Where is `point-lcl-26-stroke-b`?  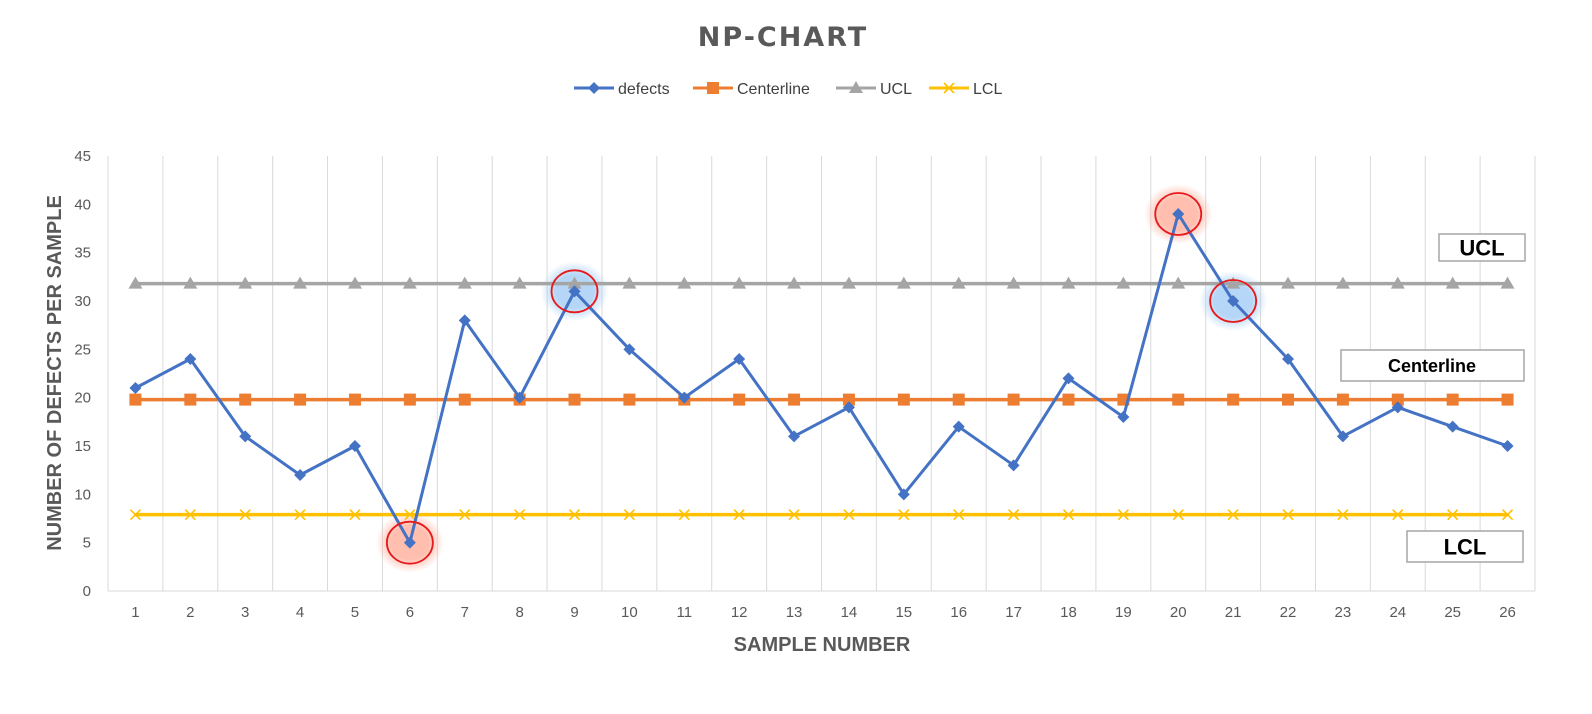
point-lcl-26-stroke-b is located at coordinates (1507, 515).